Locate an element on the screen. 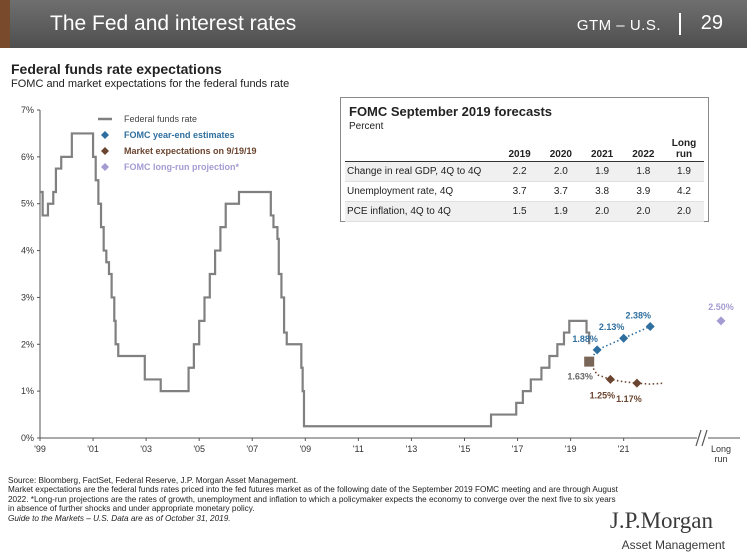 The image size is (747, 556). data-label: 1.17% is located at coordinates (629, 399).